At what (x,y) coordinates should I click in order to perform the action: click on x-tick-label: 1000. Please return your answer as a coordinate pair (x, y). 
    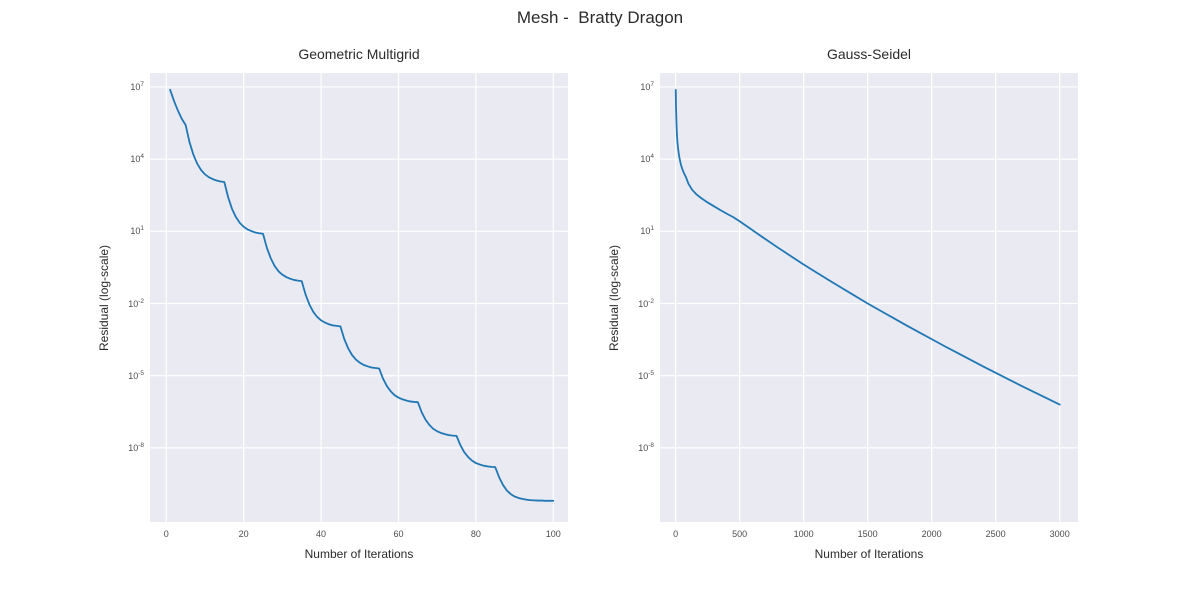
    Looking at the image, I should click on (803, 534).